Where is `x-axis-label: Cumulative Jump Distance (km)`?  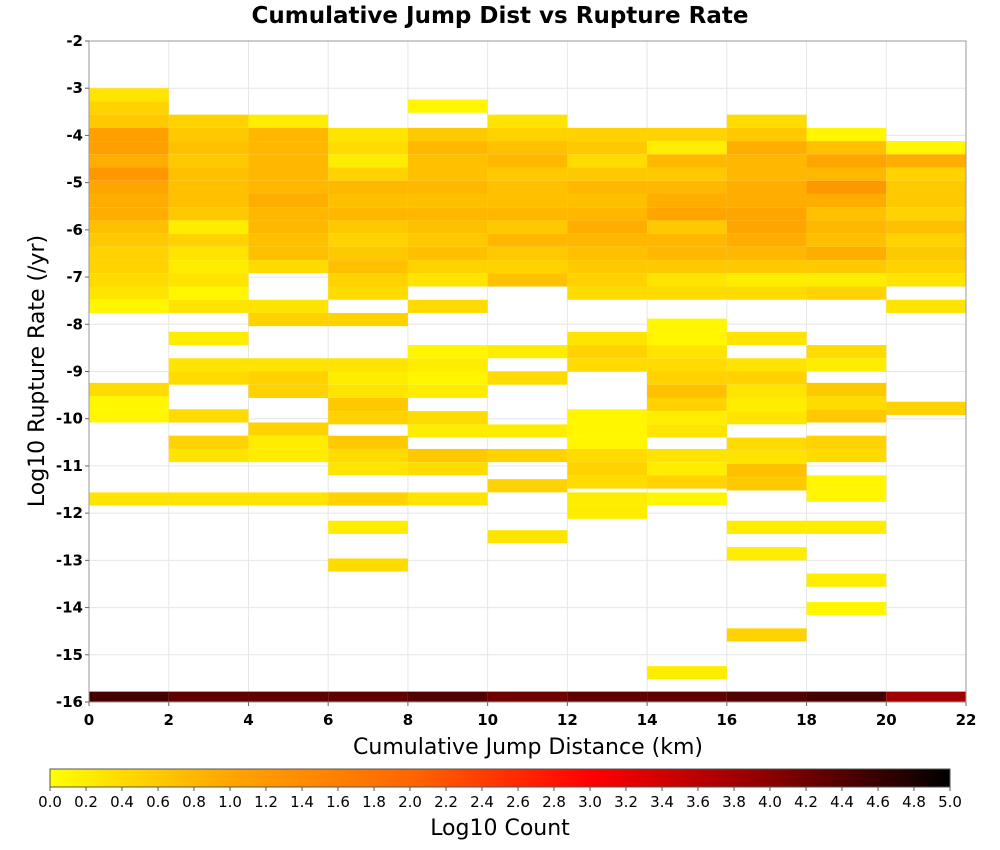 x-axis-label: Cumulative Jump Distance (km) is located at coordinates (528, 747).